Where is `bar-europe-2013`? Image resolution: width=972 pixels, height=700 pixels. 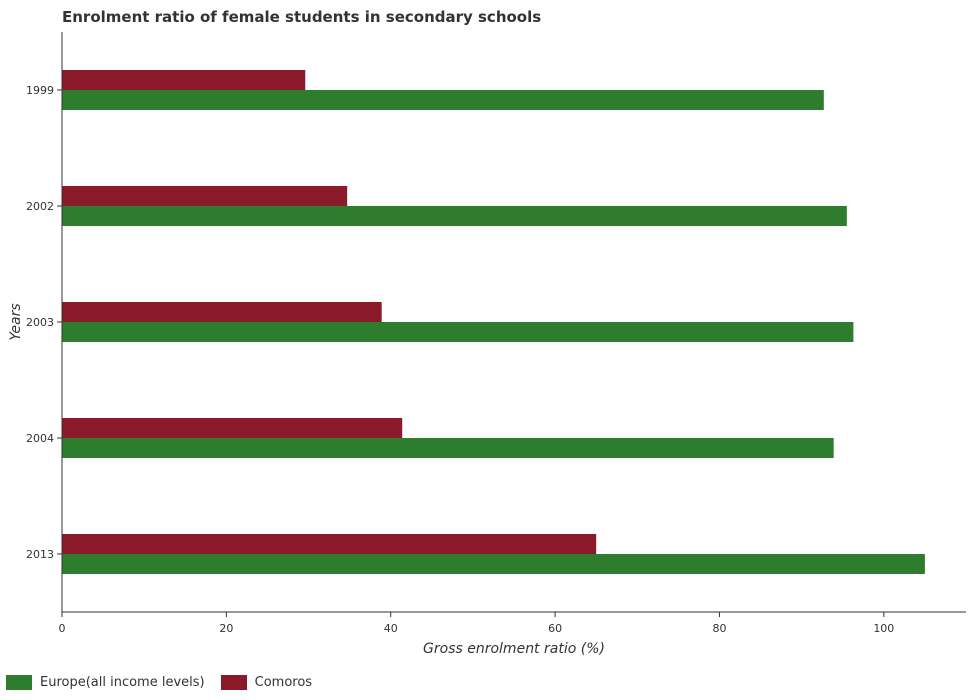 bar-europe-2013 is located at coordinates (493, 564).